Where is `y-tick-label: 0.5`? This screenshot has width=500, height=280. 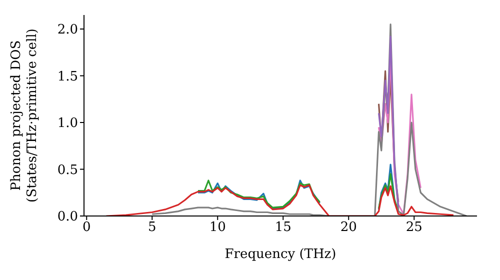 y-tick-label: 0.5 is located at coordinates (67, 170).